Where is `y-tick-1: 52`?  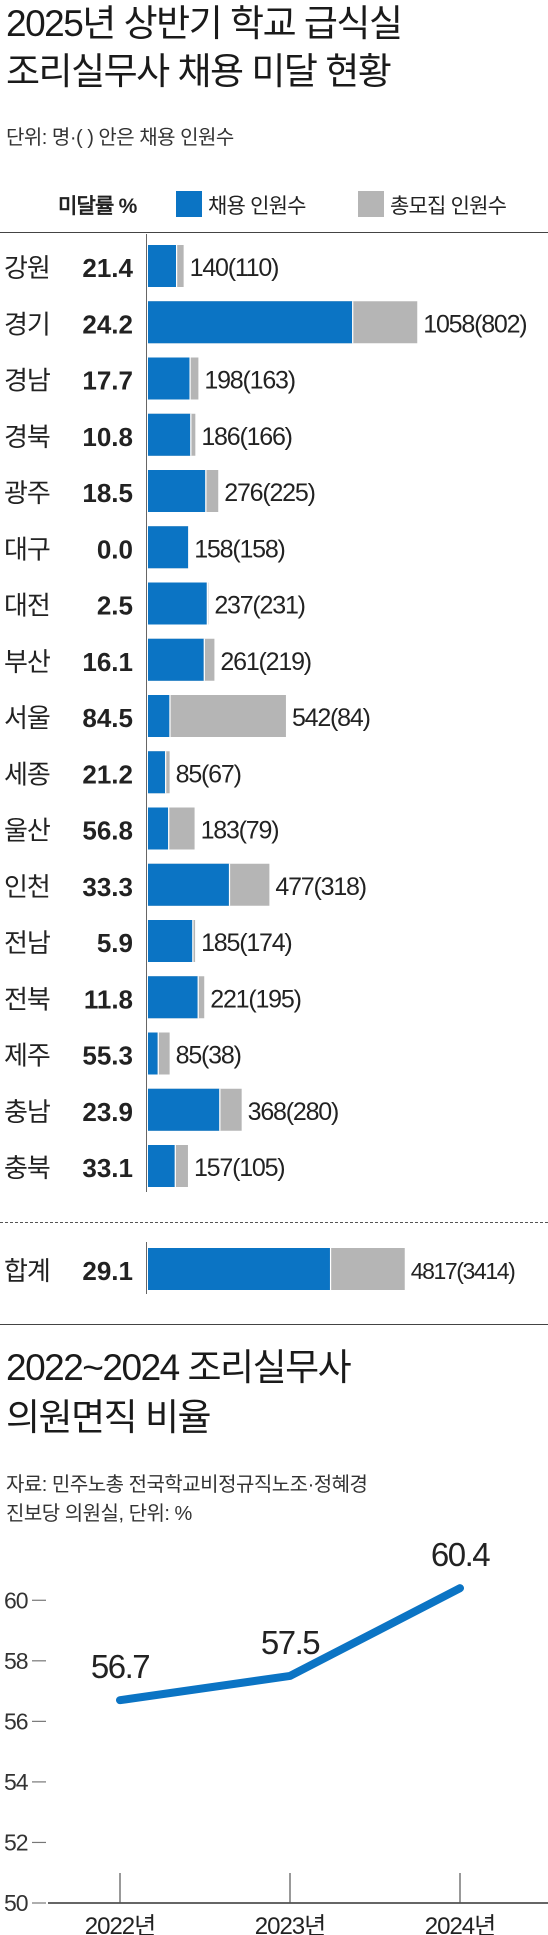 y-tick-1: 52 is located at coordinates (16, 1842).